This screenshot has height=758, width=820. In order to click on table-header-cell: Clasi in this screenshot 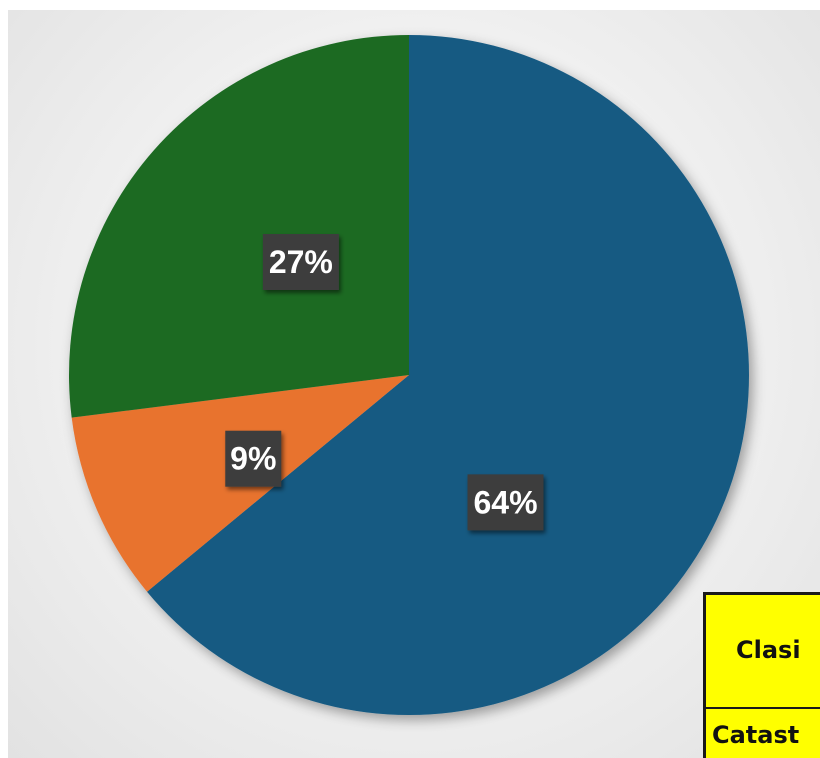, I will do `click(768, 650)`.